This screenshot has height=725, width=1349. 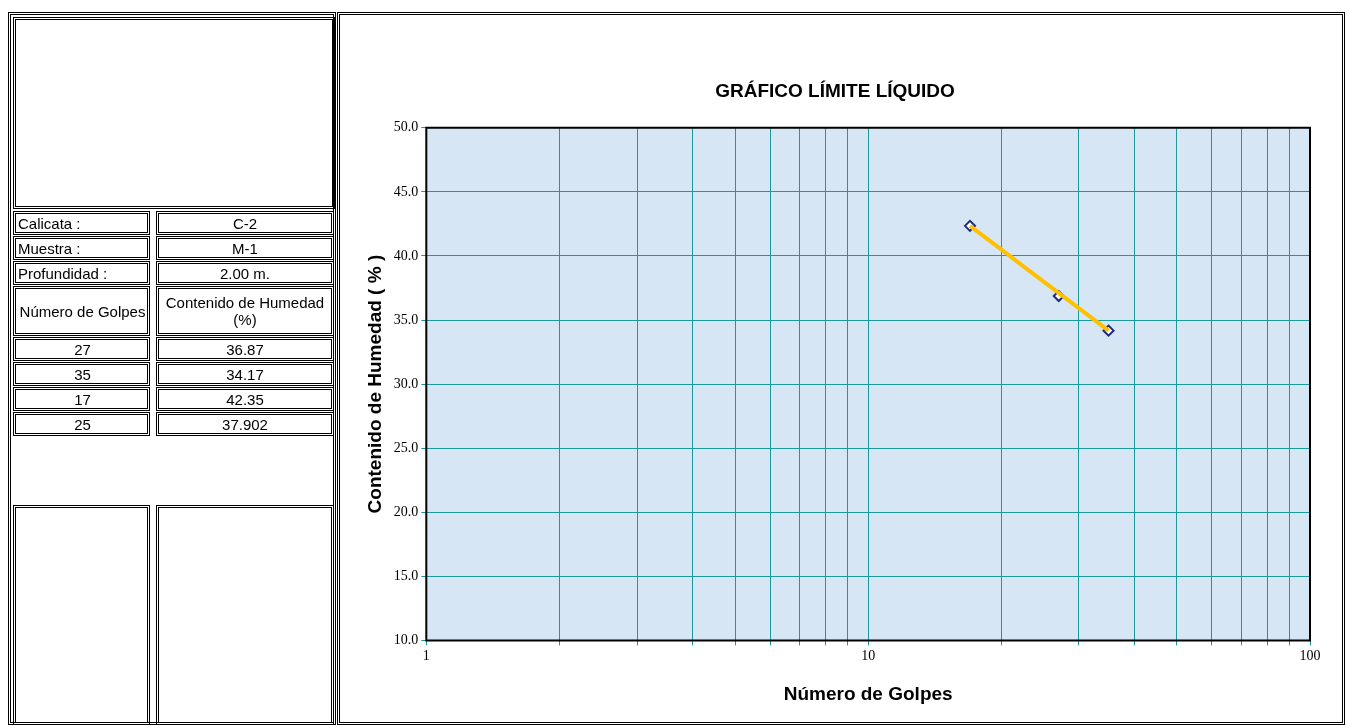 I want to click on text: 27, so click(x=81, y=349).